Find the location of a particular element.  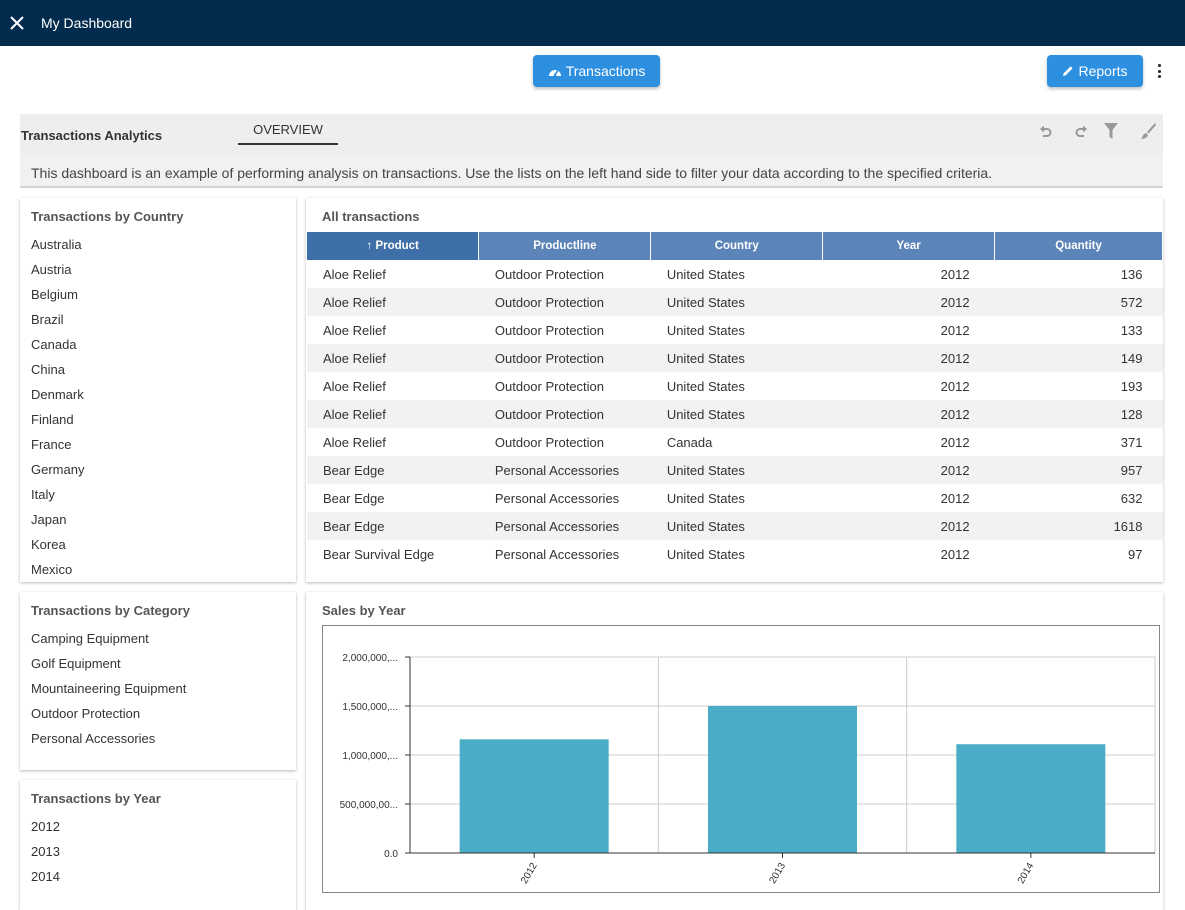

brush-icon is located at coordinates (1148, 131).